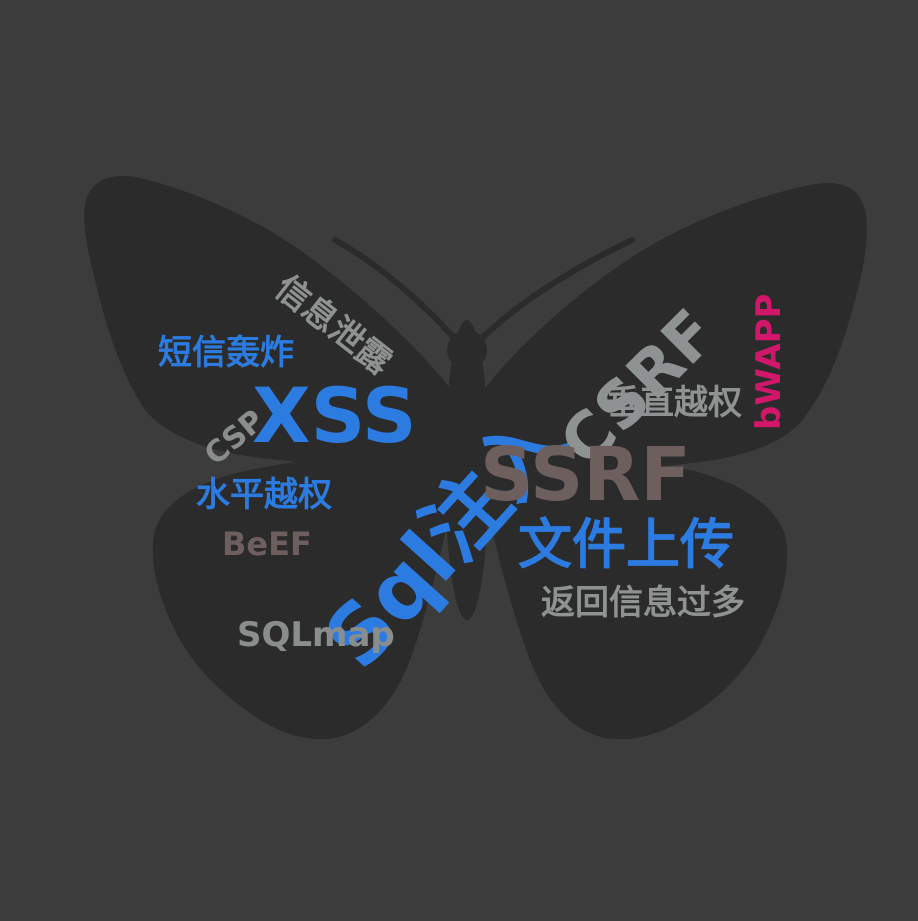 The height and width of the screenshot is (921, 918). What do you see at coordinates (555, 291) in the screenshot?
I see `right-antenna` at bounding box center [555, 291].